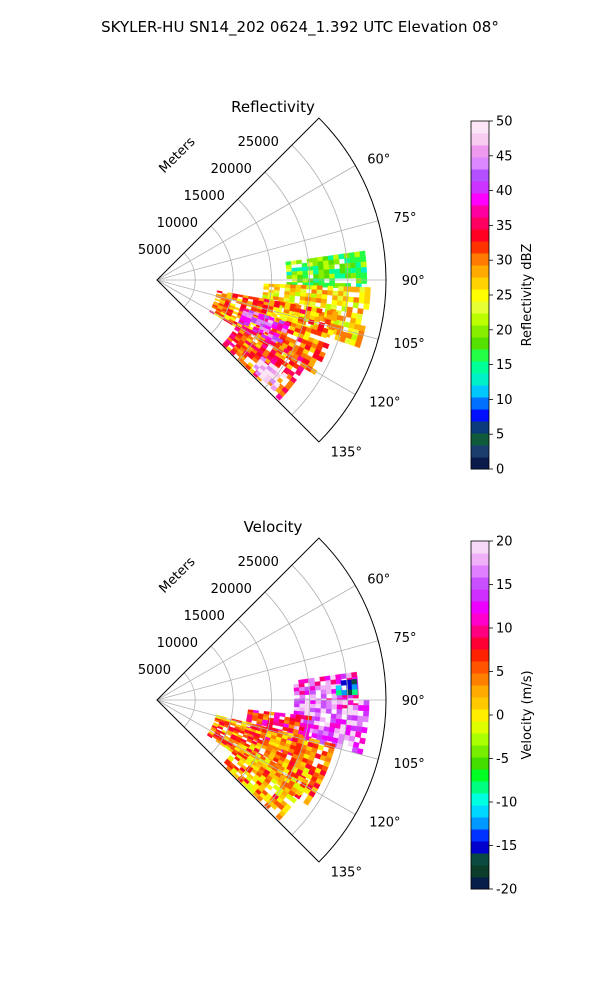  I want to click on azimuth-tick-label: 75°, so click(404, 218).